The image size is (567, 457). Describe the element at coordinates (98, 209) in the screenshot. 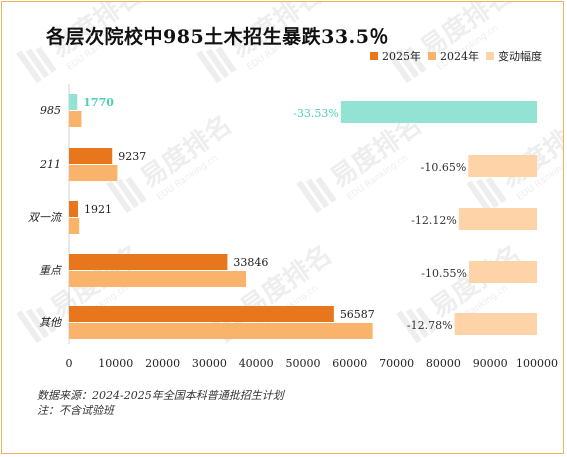

I see `value-label-2025: 1921` at that location.